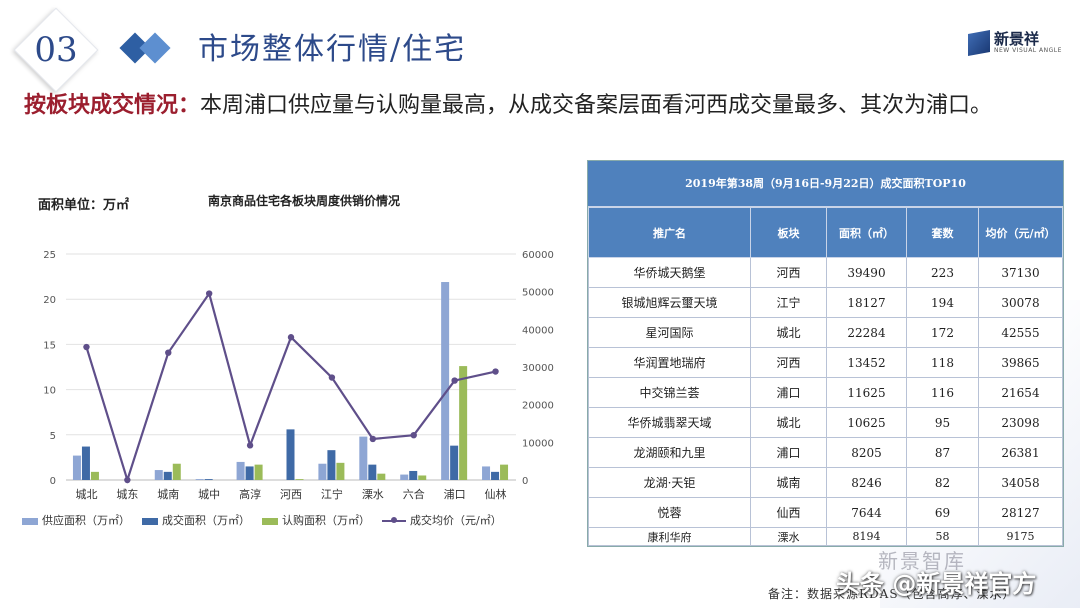 The width and height of the screenshot is (1080, 608). I want to click on table-cell: 22284, so click(866, 332).